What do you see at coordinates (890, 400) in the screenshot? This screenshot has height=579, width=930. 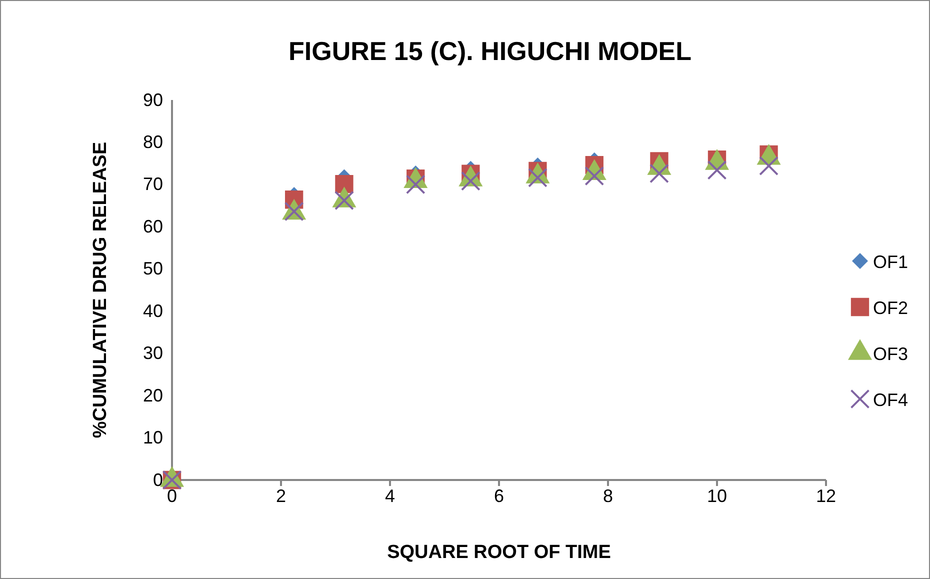 I see `legend-label: OF4` at bounding box center [890, 400].